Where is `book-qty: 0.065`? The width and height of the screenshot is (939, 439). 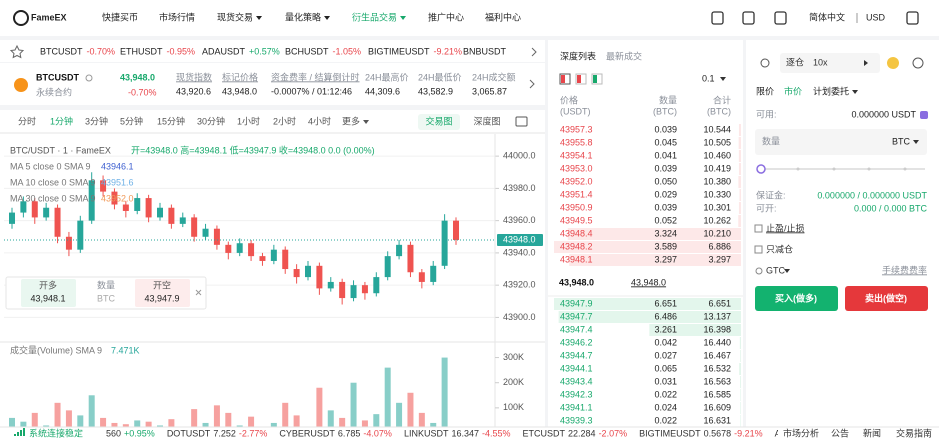 book-qty: 0.065 is located at coordinates (665, 368).